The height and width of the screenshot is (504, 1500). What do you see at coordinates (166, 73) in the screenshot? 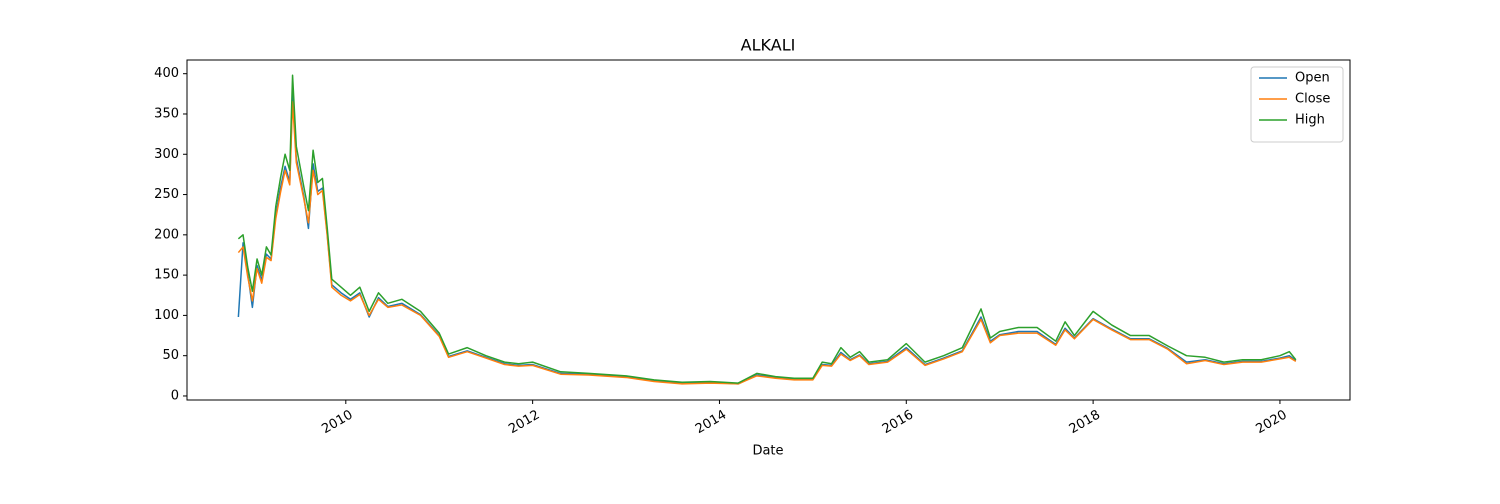
I see `y-tick-label: 400` at bounding box center [166, 73].